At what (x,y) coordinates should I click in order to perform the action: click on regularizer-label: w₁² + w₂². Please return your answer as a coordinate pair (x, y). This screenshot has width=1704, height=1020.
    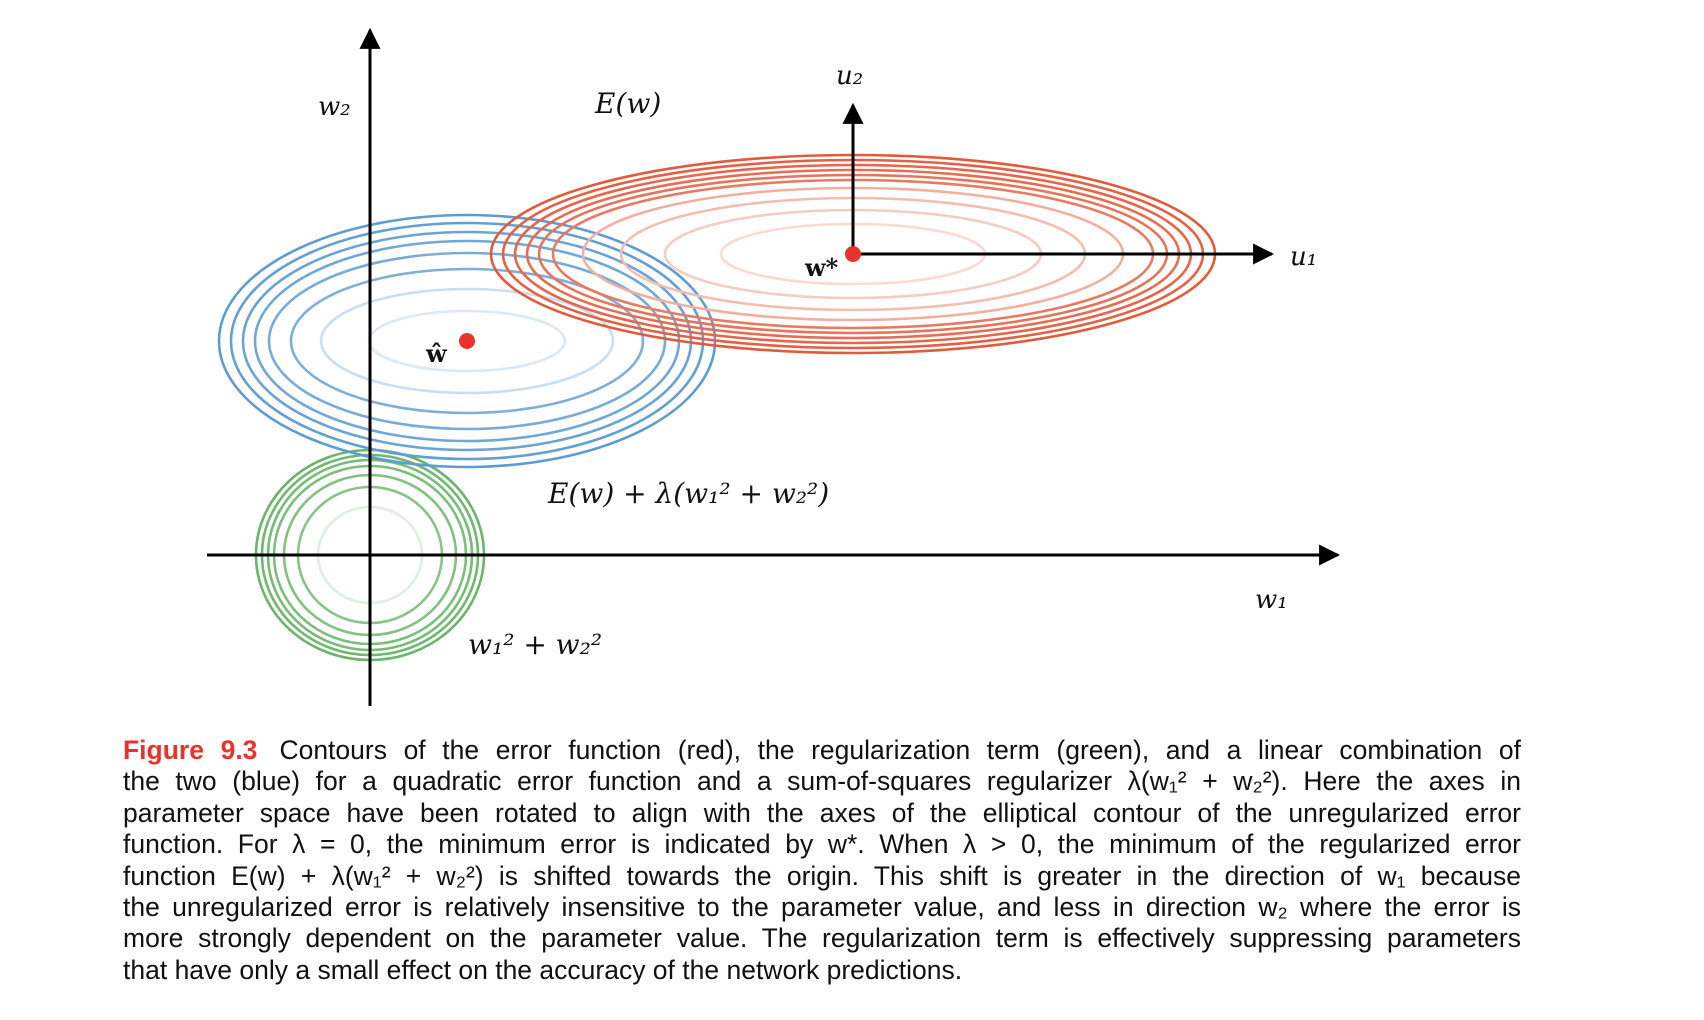
    Looking at the image, I should click on (535, 644).